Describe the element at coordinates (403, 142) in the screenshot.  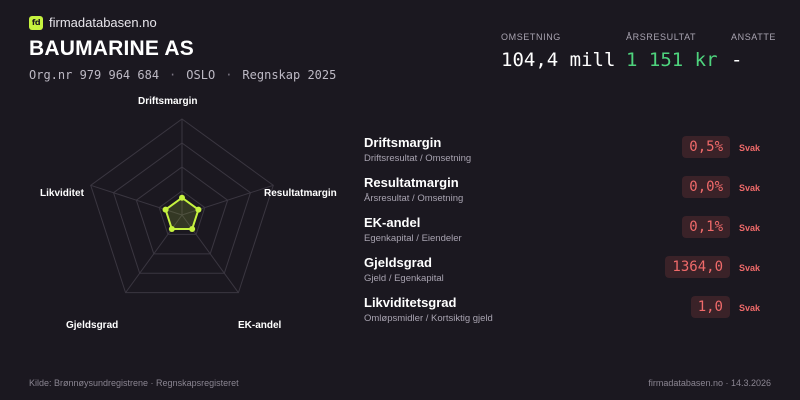
I see `metric-name: Driftsmargin` at that location.